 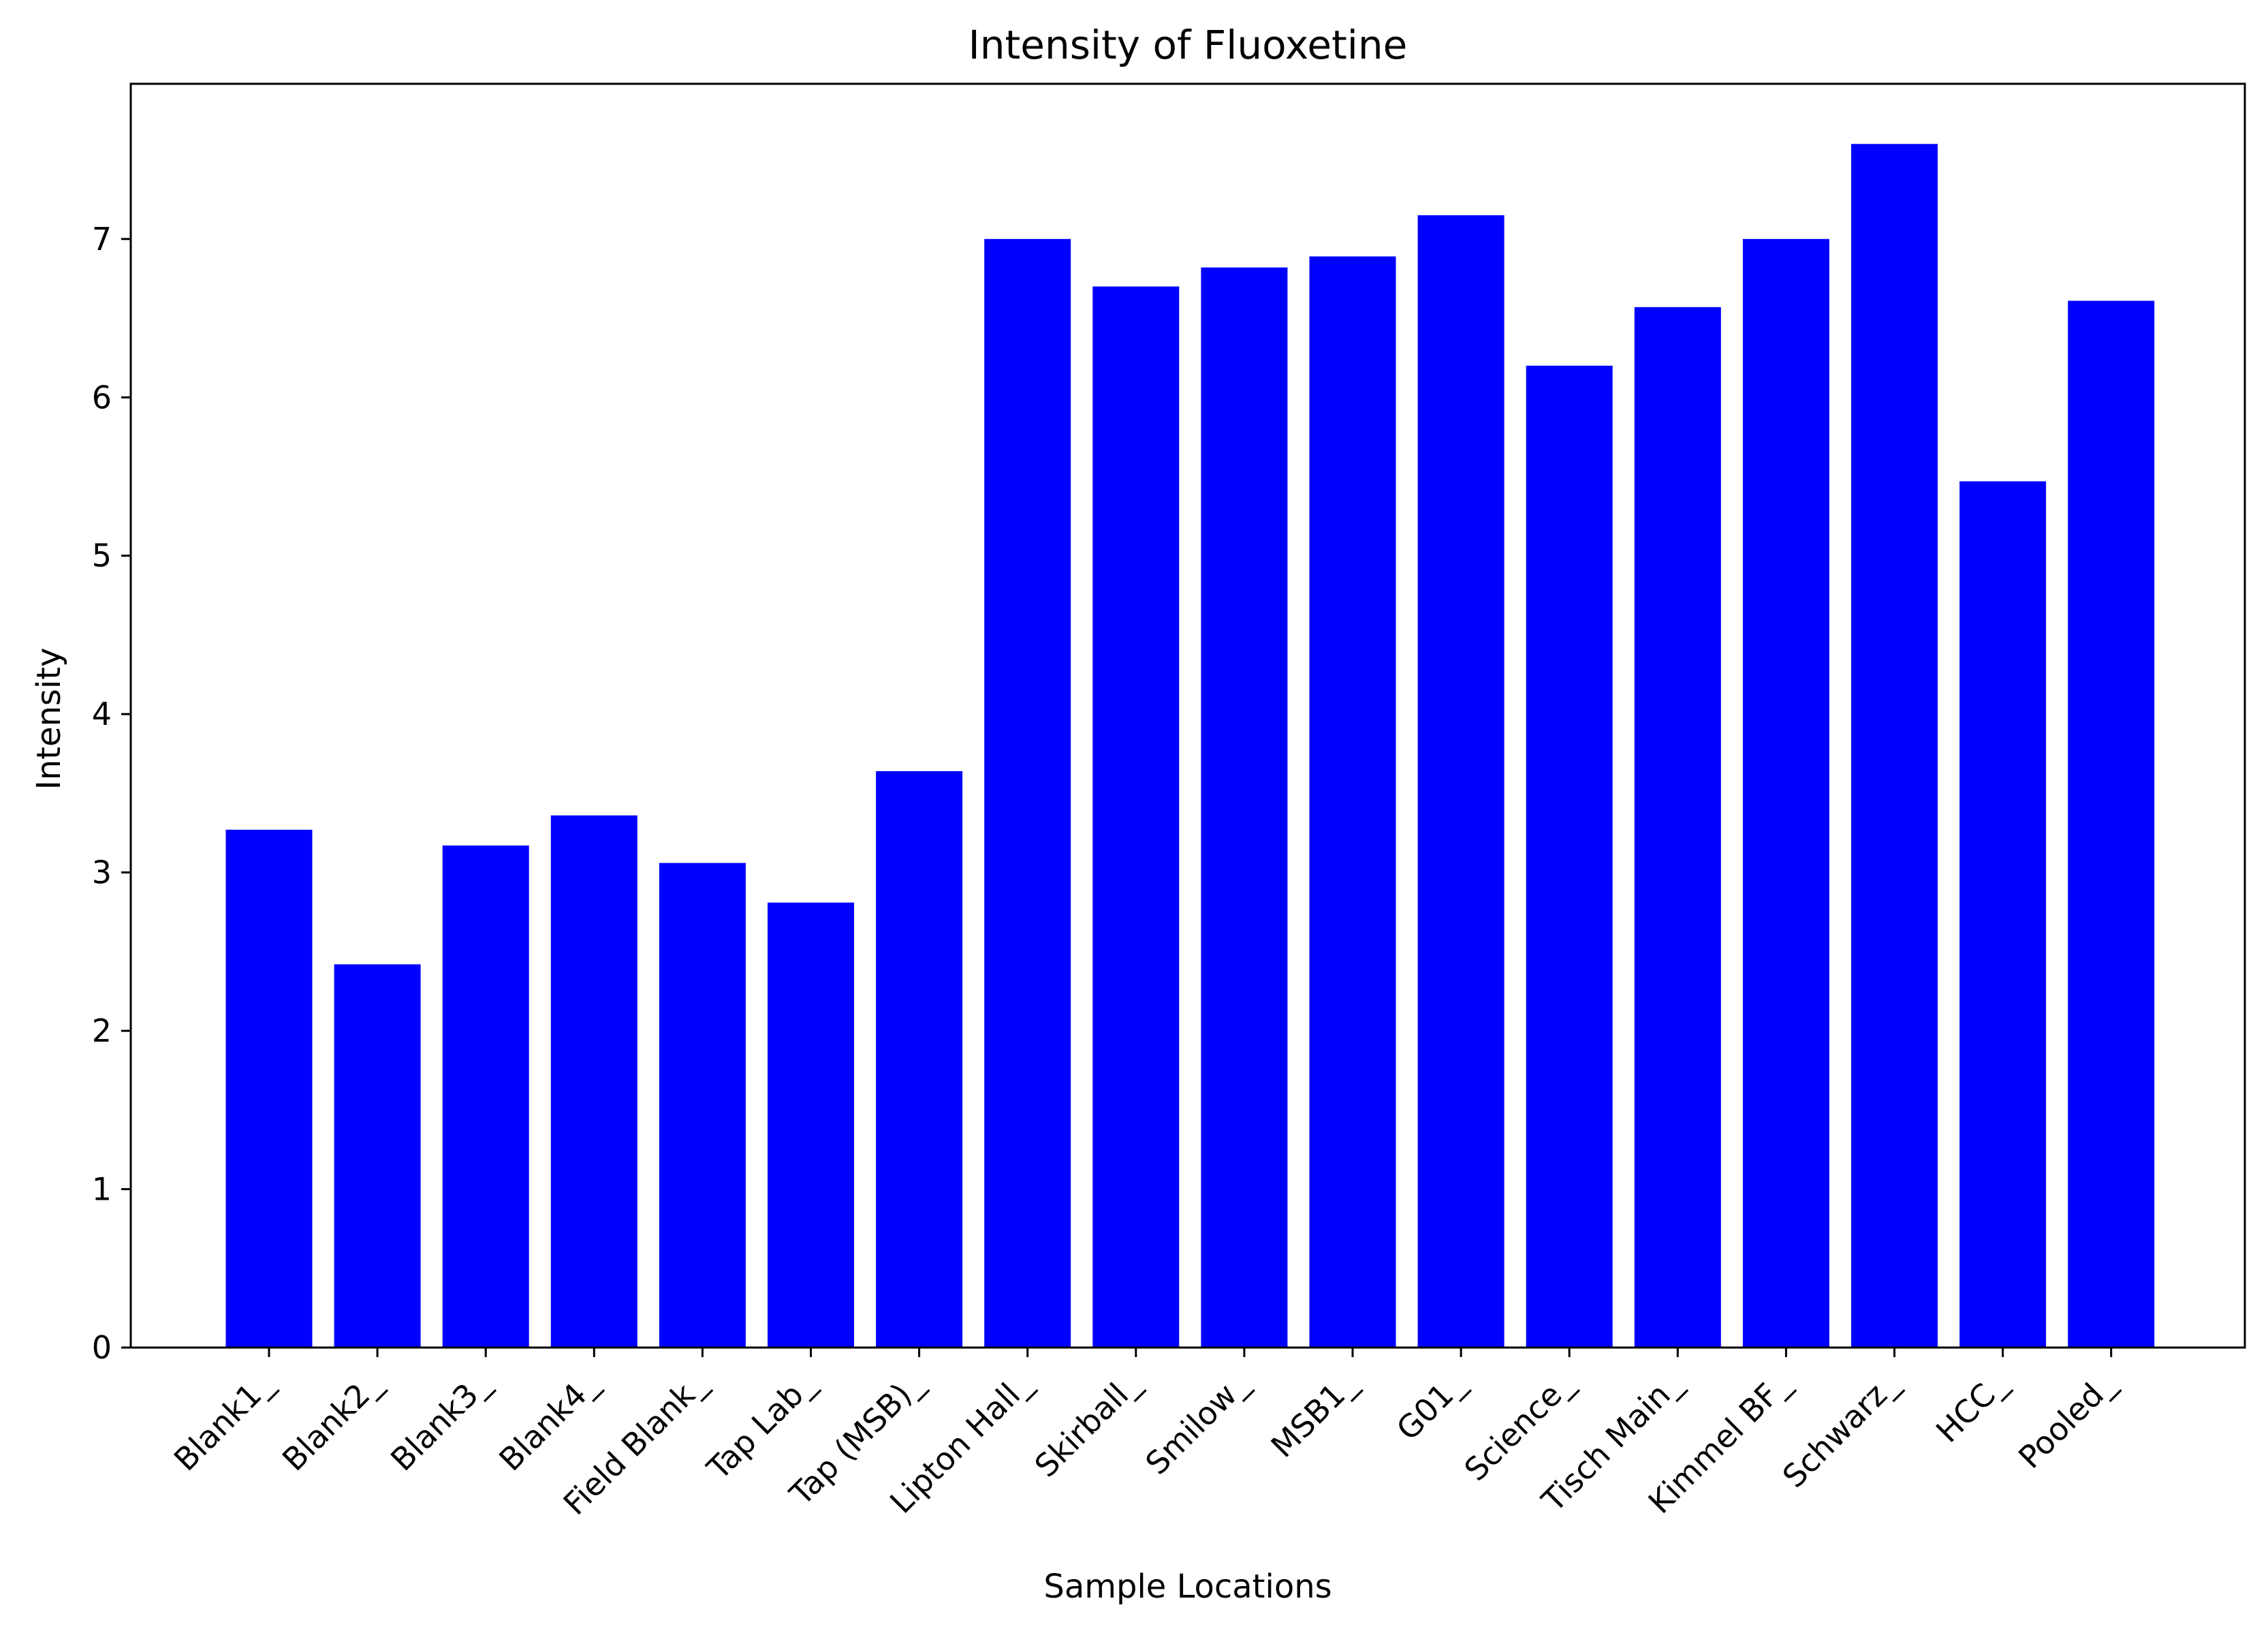 I want to click on x-tick-label: Blank4_, so click(x=548, y=1421).